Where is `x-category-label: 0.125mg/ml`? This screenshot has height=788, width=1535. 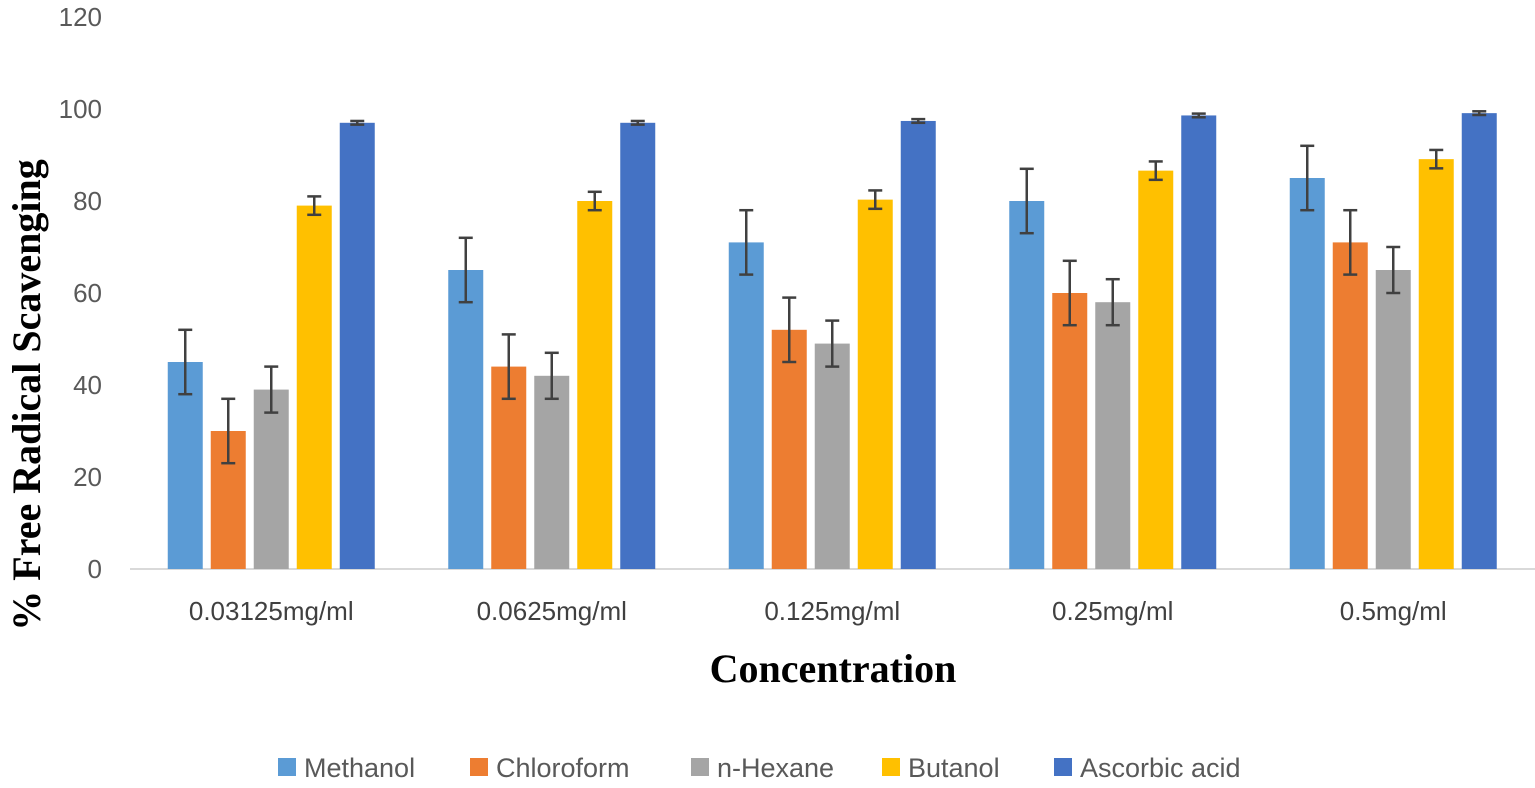
x-category-label: 0.125mg/ml is located at coordinates (832, 611).